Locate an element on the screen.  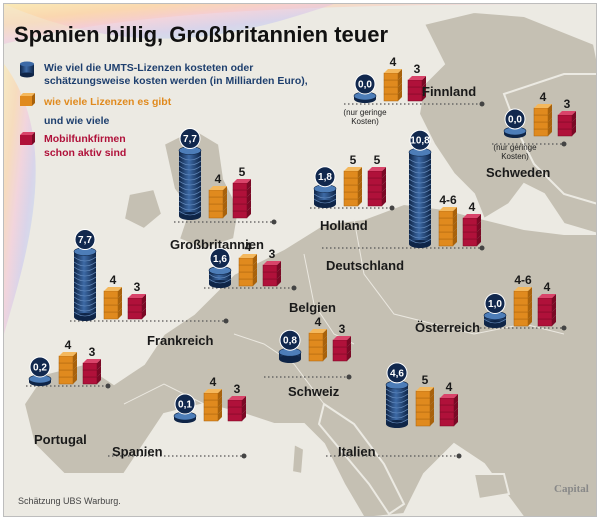
country-name-deutschland: Deutschland is located at coordinates (365, 265).